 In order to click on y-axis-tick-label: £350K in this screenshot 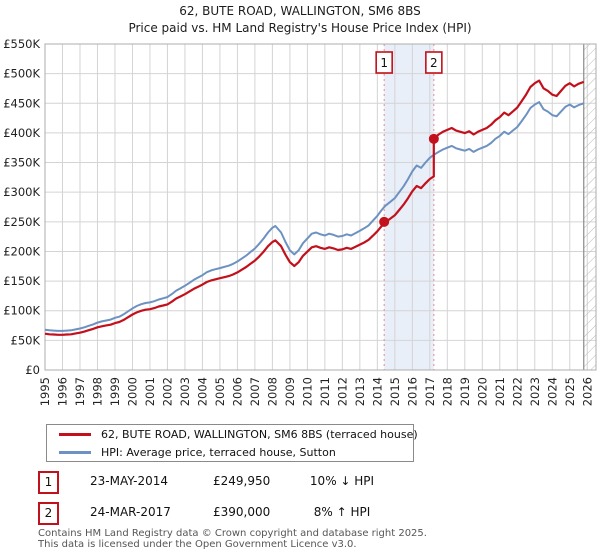, I will do `click(21, 163)`.